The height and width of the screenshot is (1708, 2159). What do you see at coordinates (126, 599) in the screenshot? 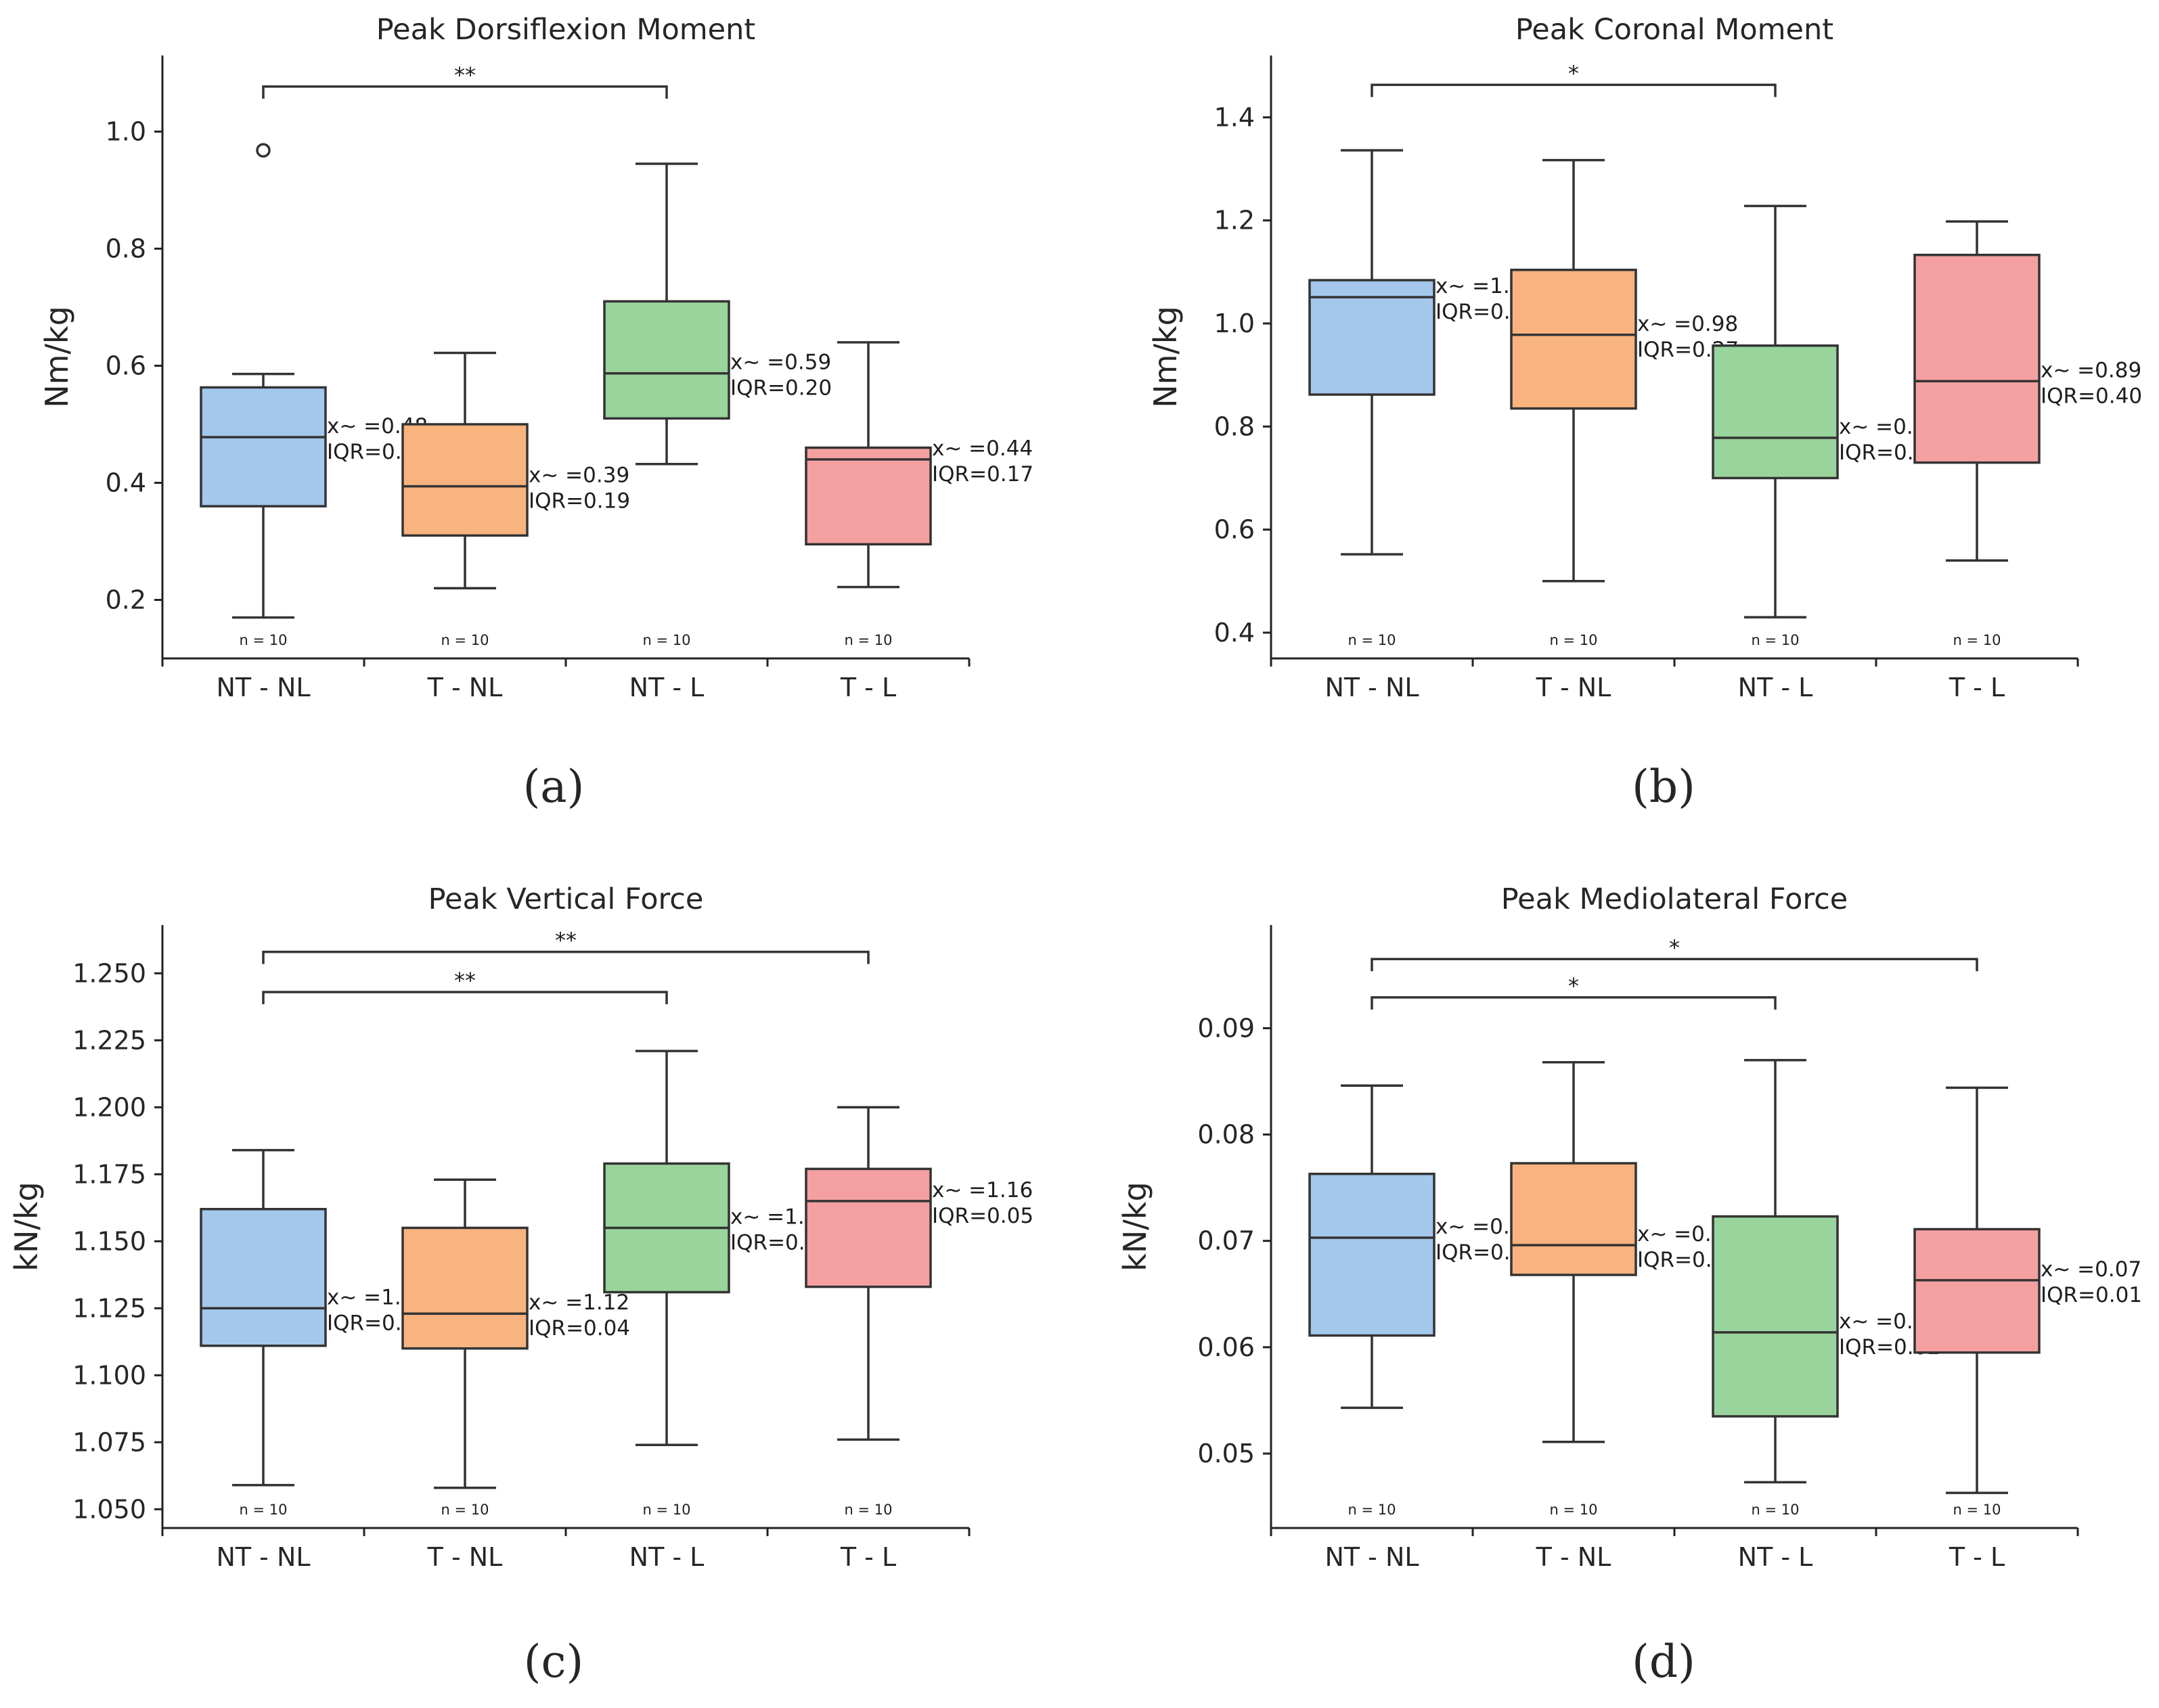
I see `y-tick-label: 0.2` at bounding box center [126, 599].